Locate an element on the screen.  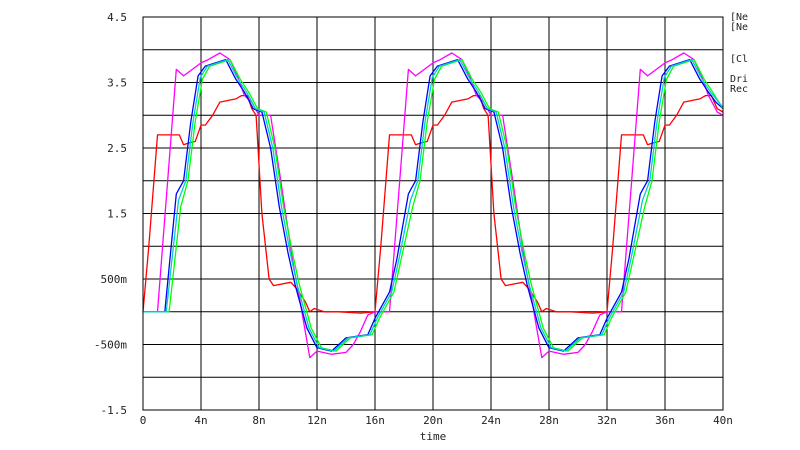
y-tick-label: 3.5 is located at coordinates (117, 83).